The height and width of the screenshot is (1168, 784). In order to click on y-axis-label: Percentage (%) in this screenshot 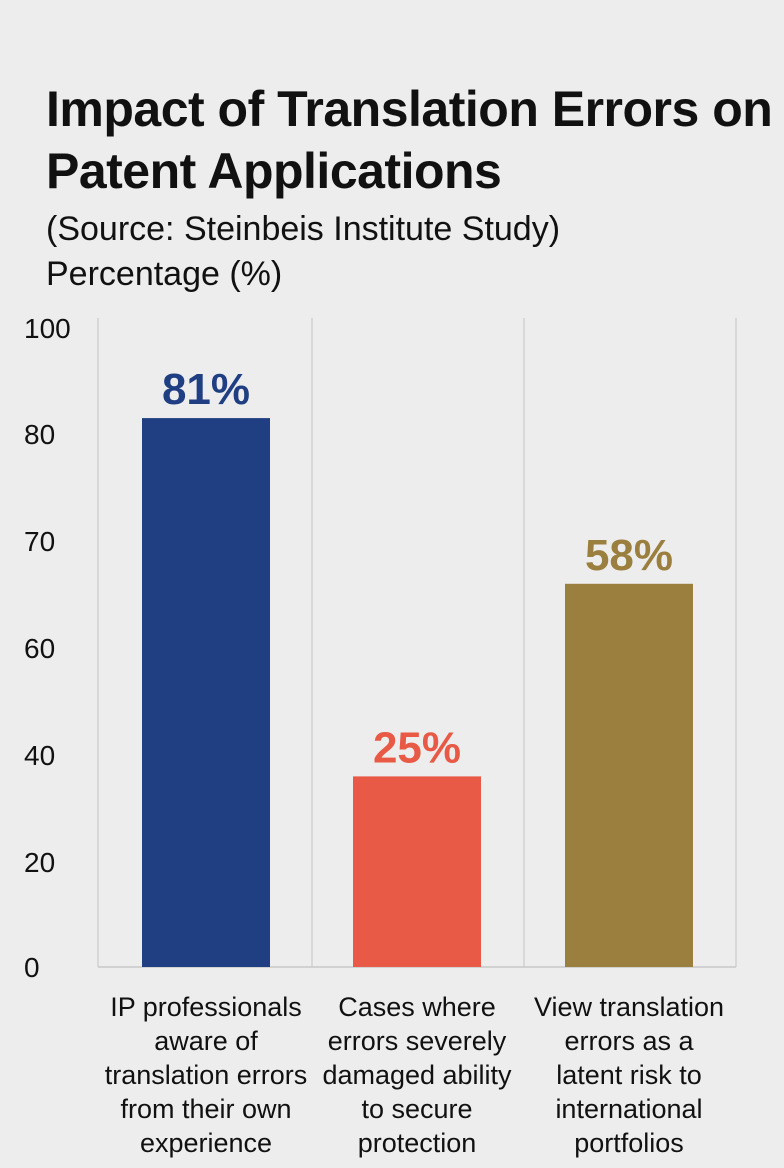, I will do `click(164, 274)`.